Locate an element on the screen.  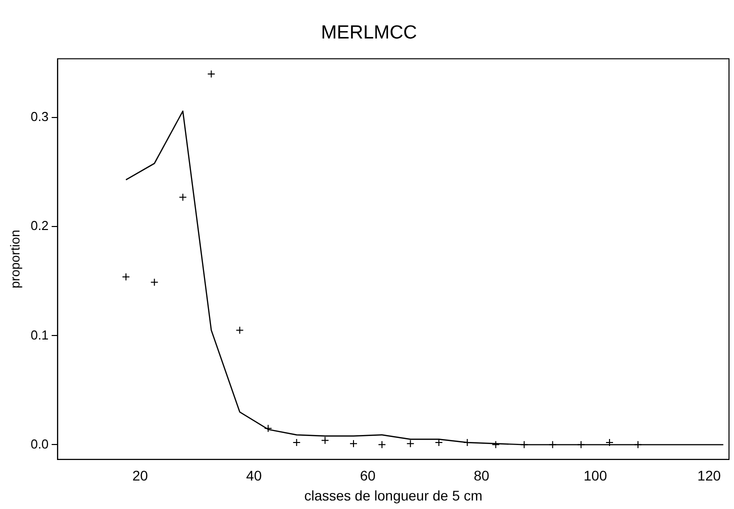
x-axis-title: classes de longueur de 5 cm is located at coordinates (393, 495).